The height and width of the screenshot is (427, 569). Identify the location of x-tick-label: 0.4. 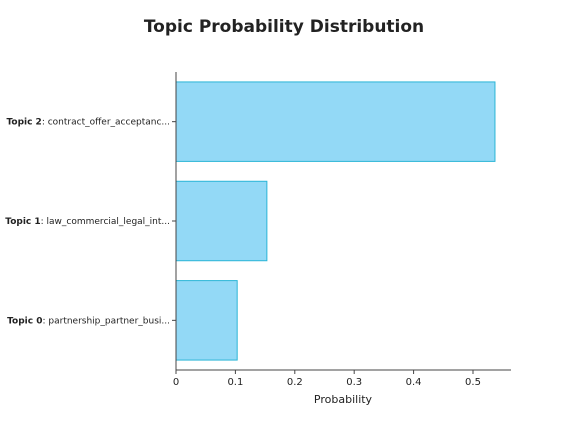
(414, 382).